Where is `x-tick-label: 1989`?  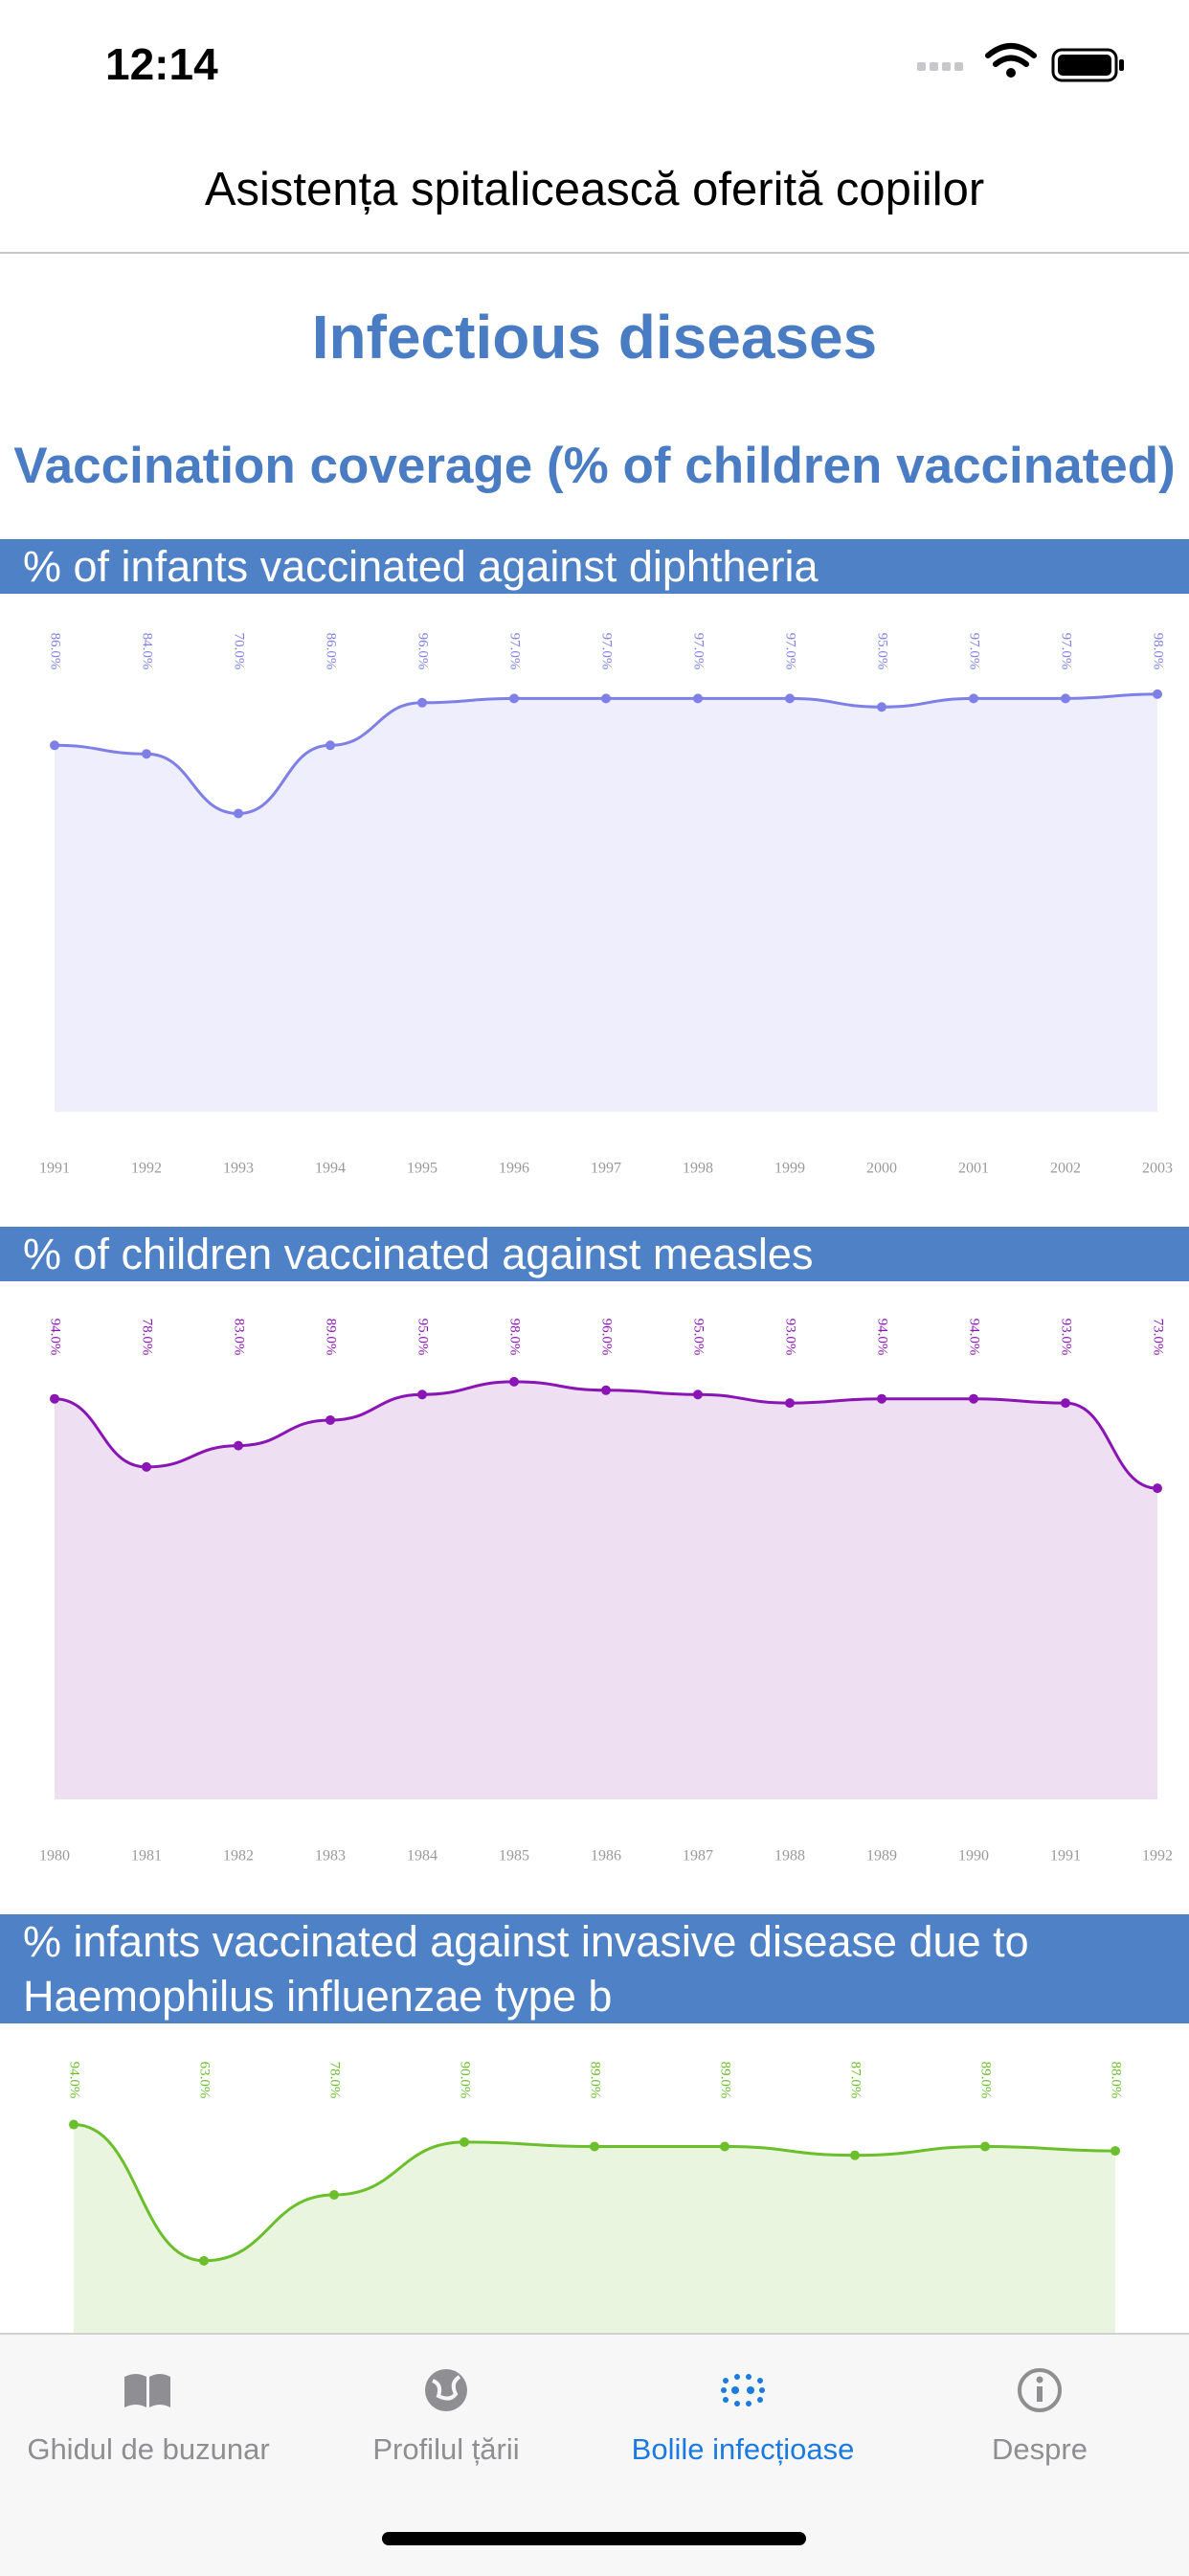 x-tick-label: 1989 is located at coordinates (881, 1856).